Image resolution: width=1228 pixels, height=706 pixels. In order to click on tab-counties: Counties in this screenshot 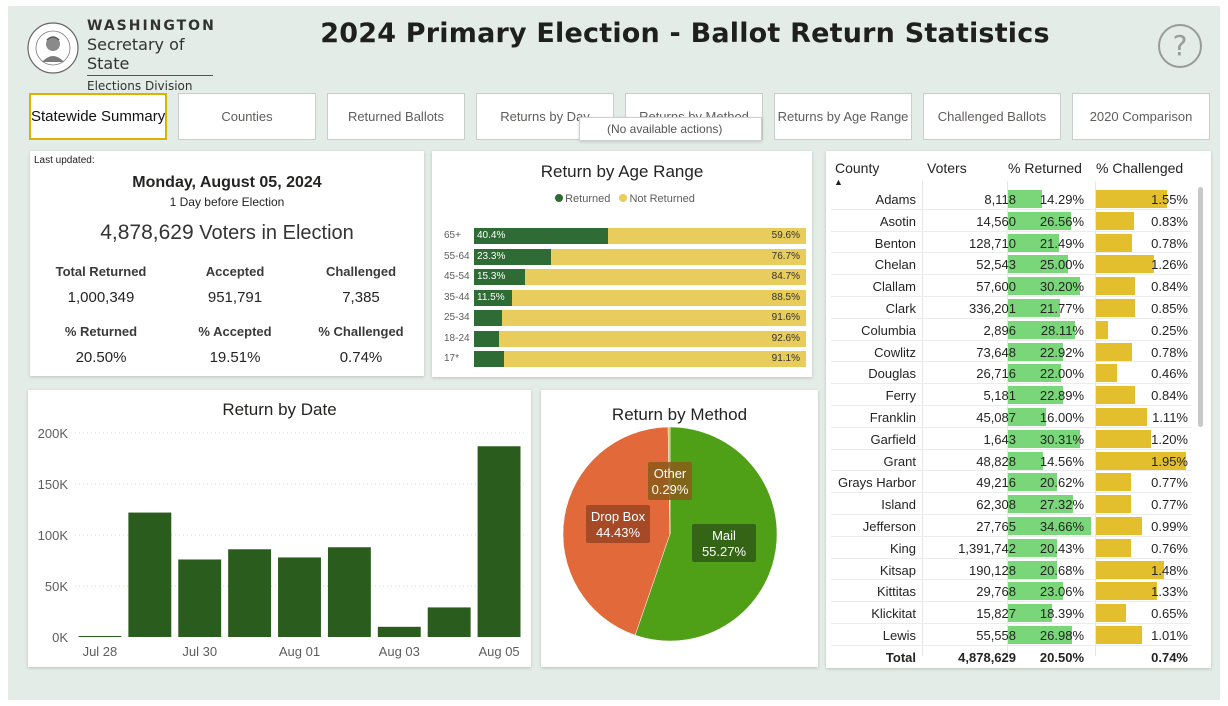, I will do `click(247, 116)`.